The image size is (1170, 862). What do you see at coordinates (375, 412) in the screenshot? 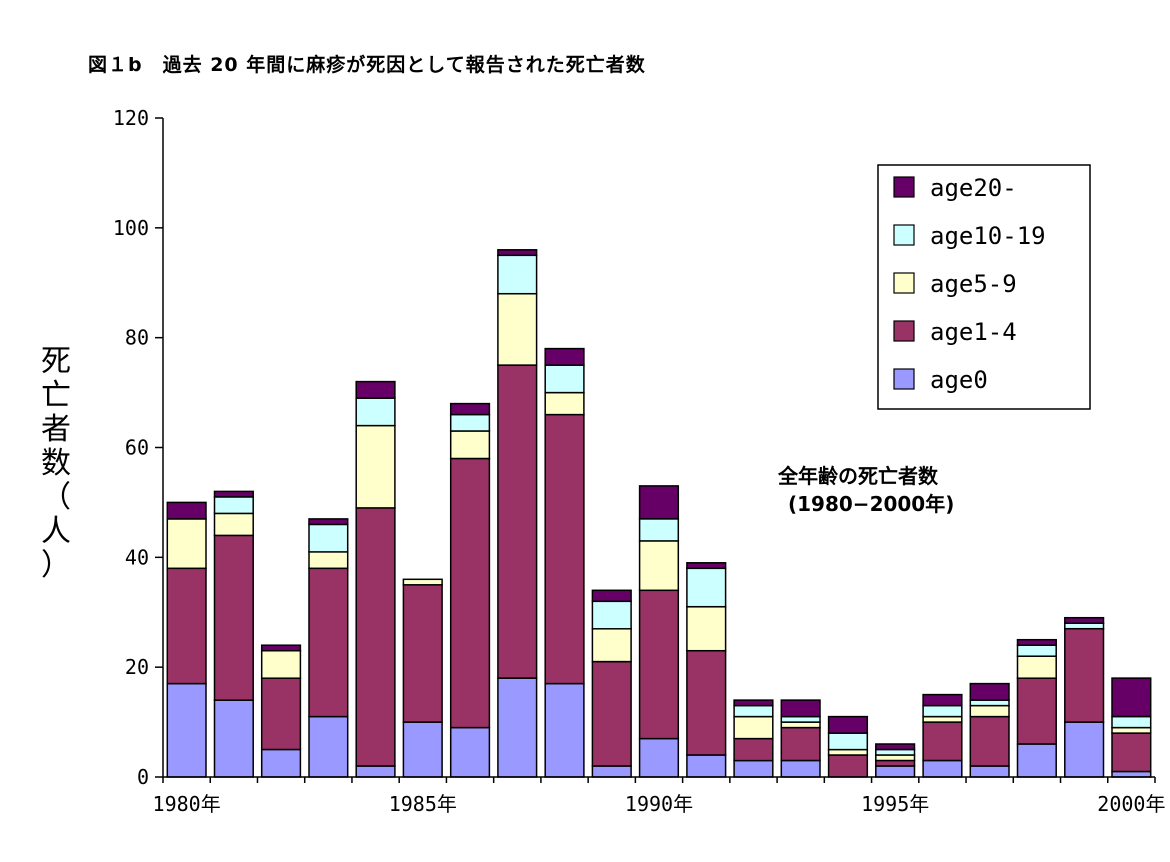
I see `bar-segment-age10-19-1984` at bounding box center [375, 412].